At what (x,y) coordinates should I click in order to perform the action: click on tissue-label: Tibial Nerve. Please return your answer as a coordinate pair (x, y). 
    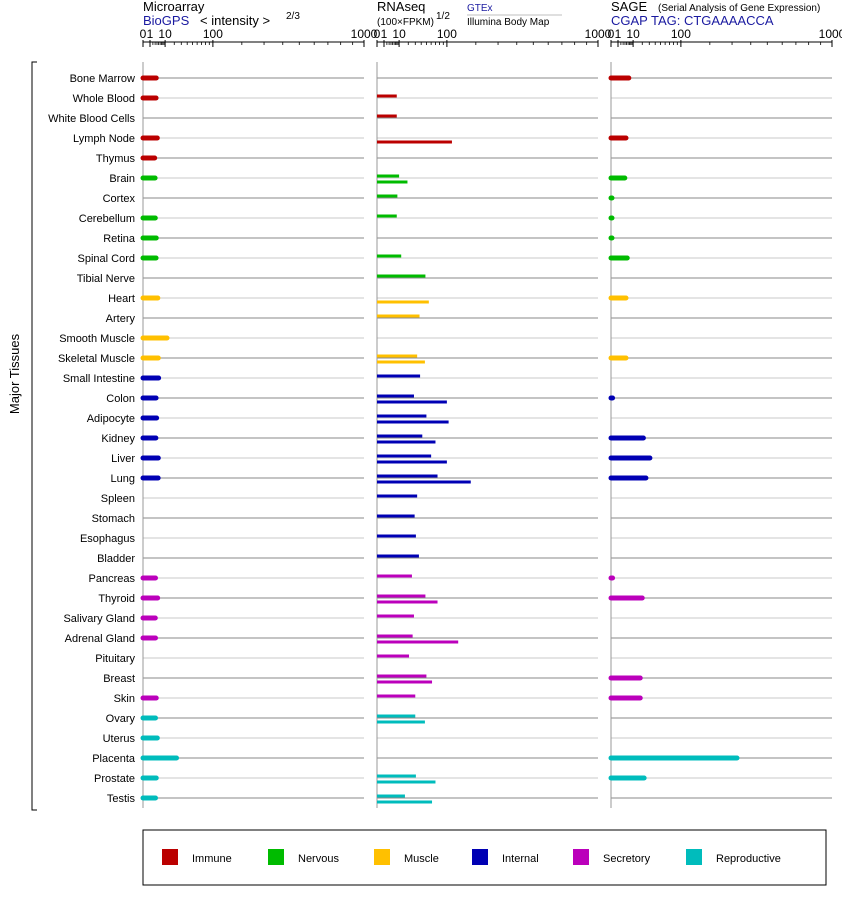
    Looking at the image, I should click on (106, 279).